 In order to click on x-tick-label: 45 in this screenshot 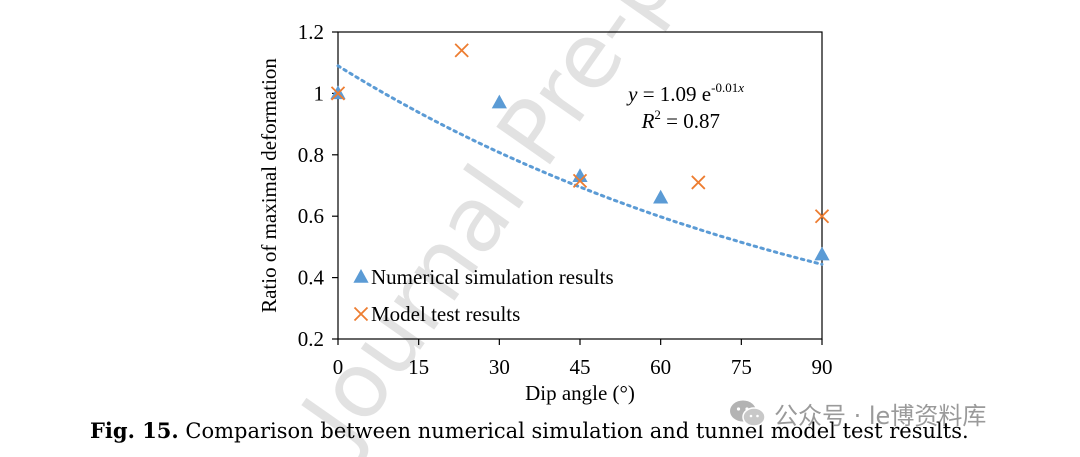, I will do `click(580, 367)`.